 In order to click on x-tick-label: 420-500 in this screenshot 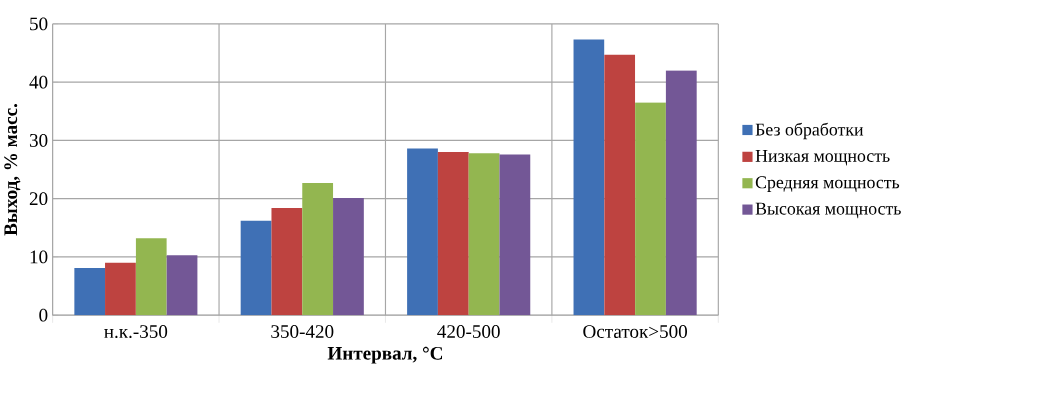, I will do `click(468, 331)`.